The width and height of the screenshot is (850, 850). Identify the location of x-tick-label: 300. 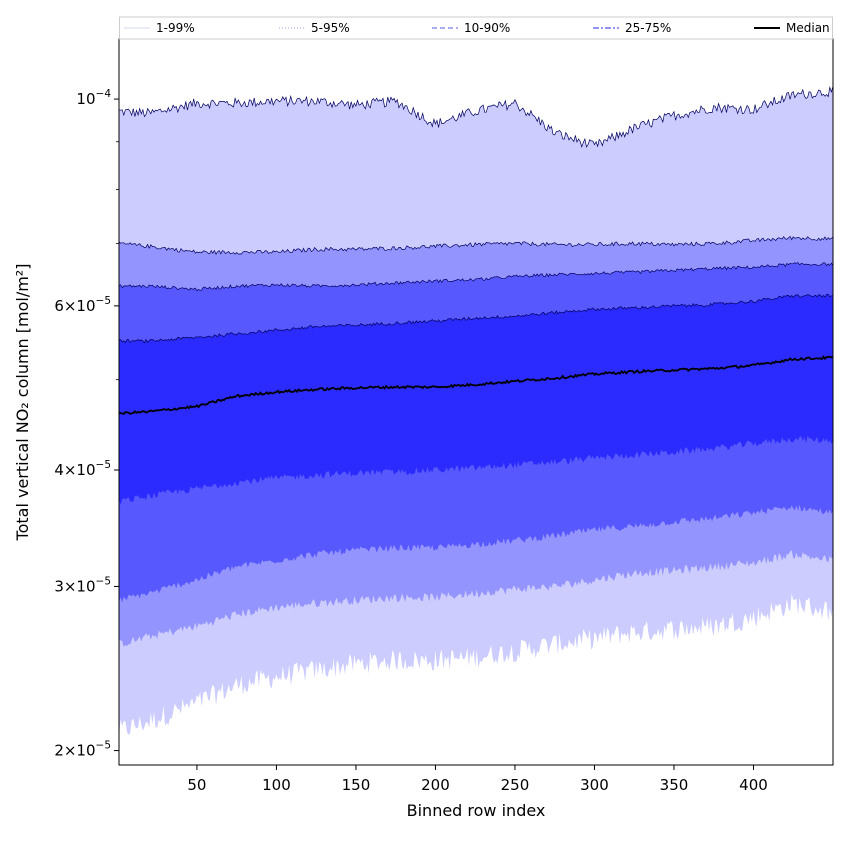
(594, 785).